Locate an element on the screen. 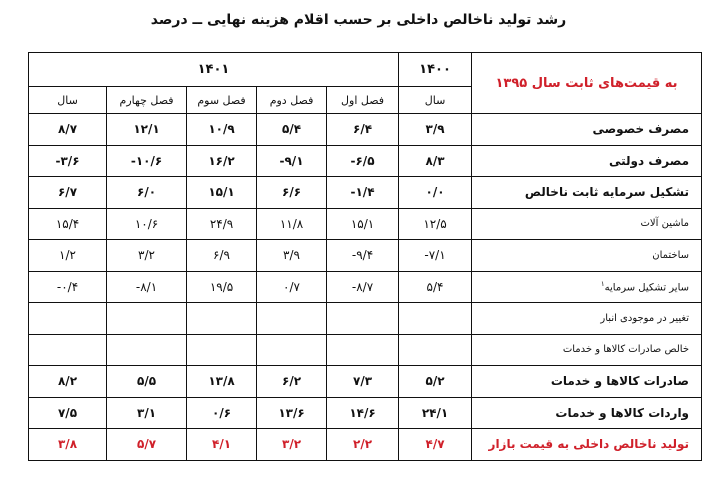  value-cell: ۱۴/۶ is located at coordinates (363, 412).